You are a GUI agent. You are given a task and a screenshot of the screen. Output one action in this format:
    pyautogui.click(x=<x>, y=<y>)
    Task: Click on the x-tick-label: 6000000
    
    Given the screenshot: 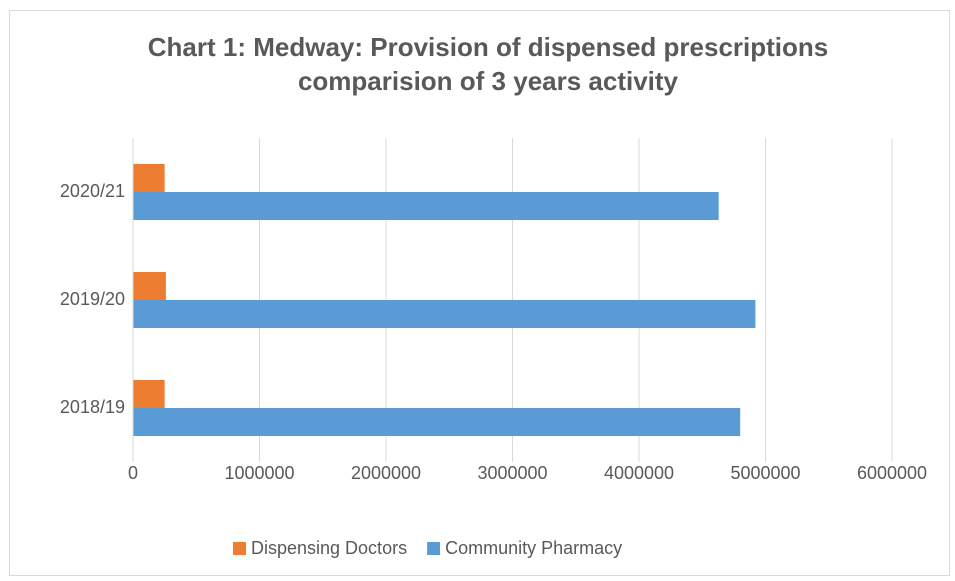 What is the action you would take?
    pyautogui.click(x=892, y=473)
    